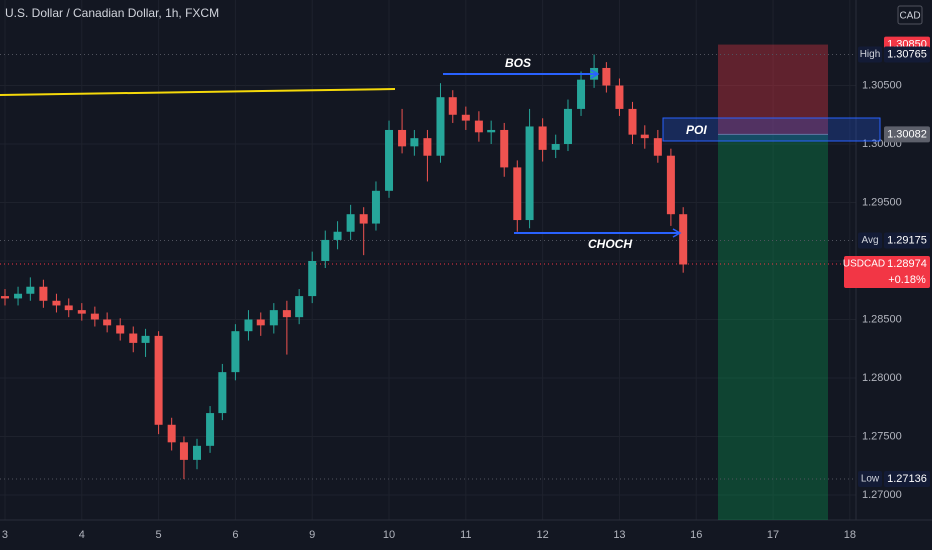  I want to click on y-tick-label: 1.27000, so click(882, 495).